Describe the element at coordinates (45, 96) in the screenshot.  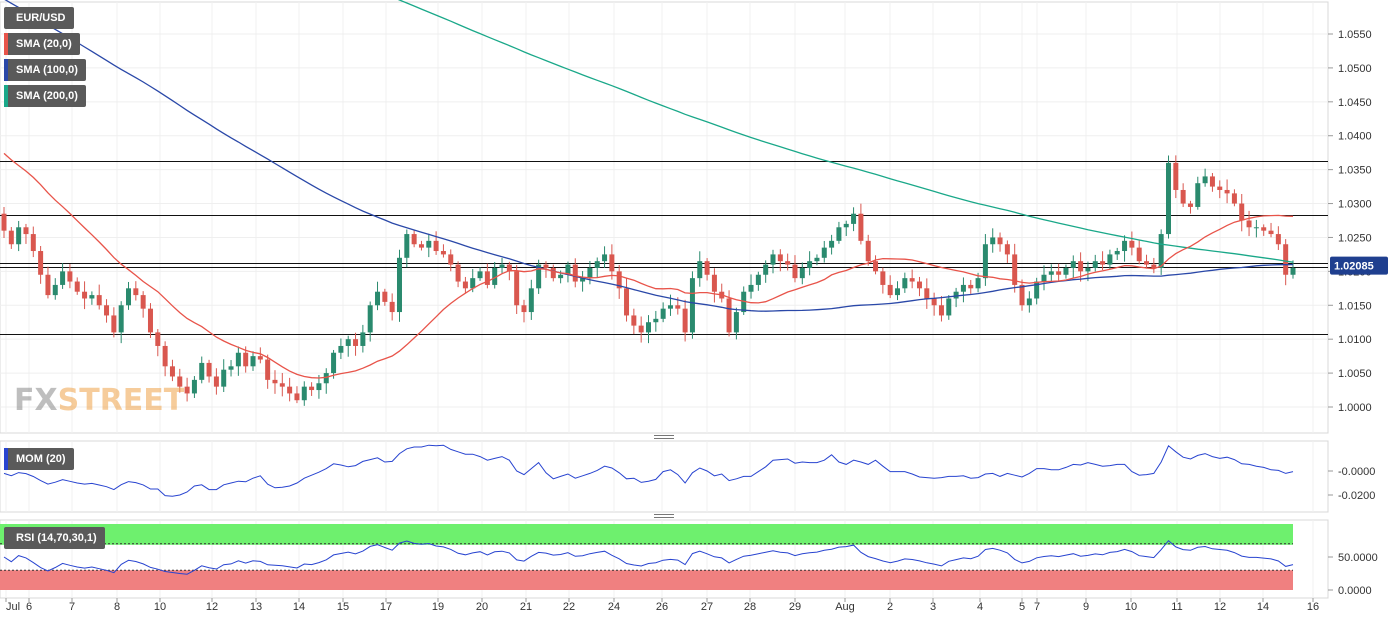
I see `legend-sma200: SMA (200,0)` at that location.